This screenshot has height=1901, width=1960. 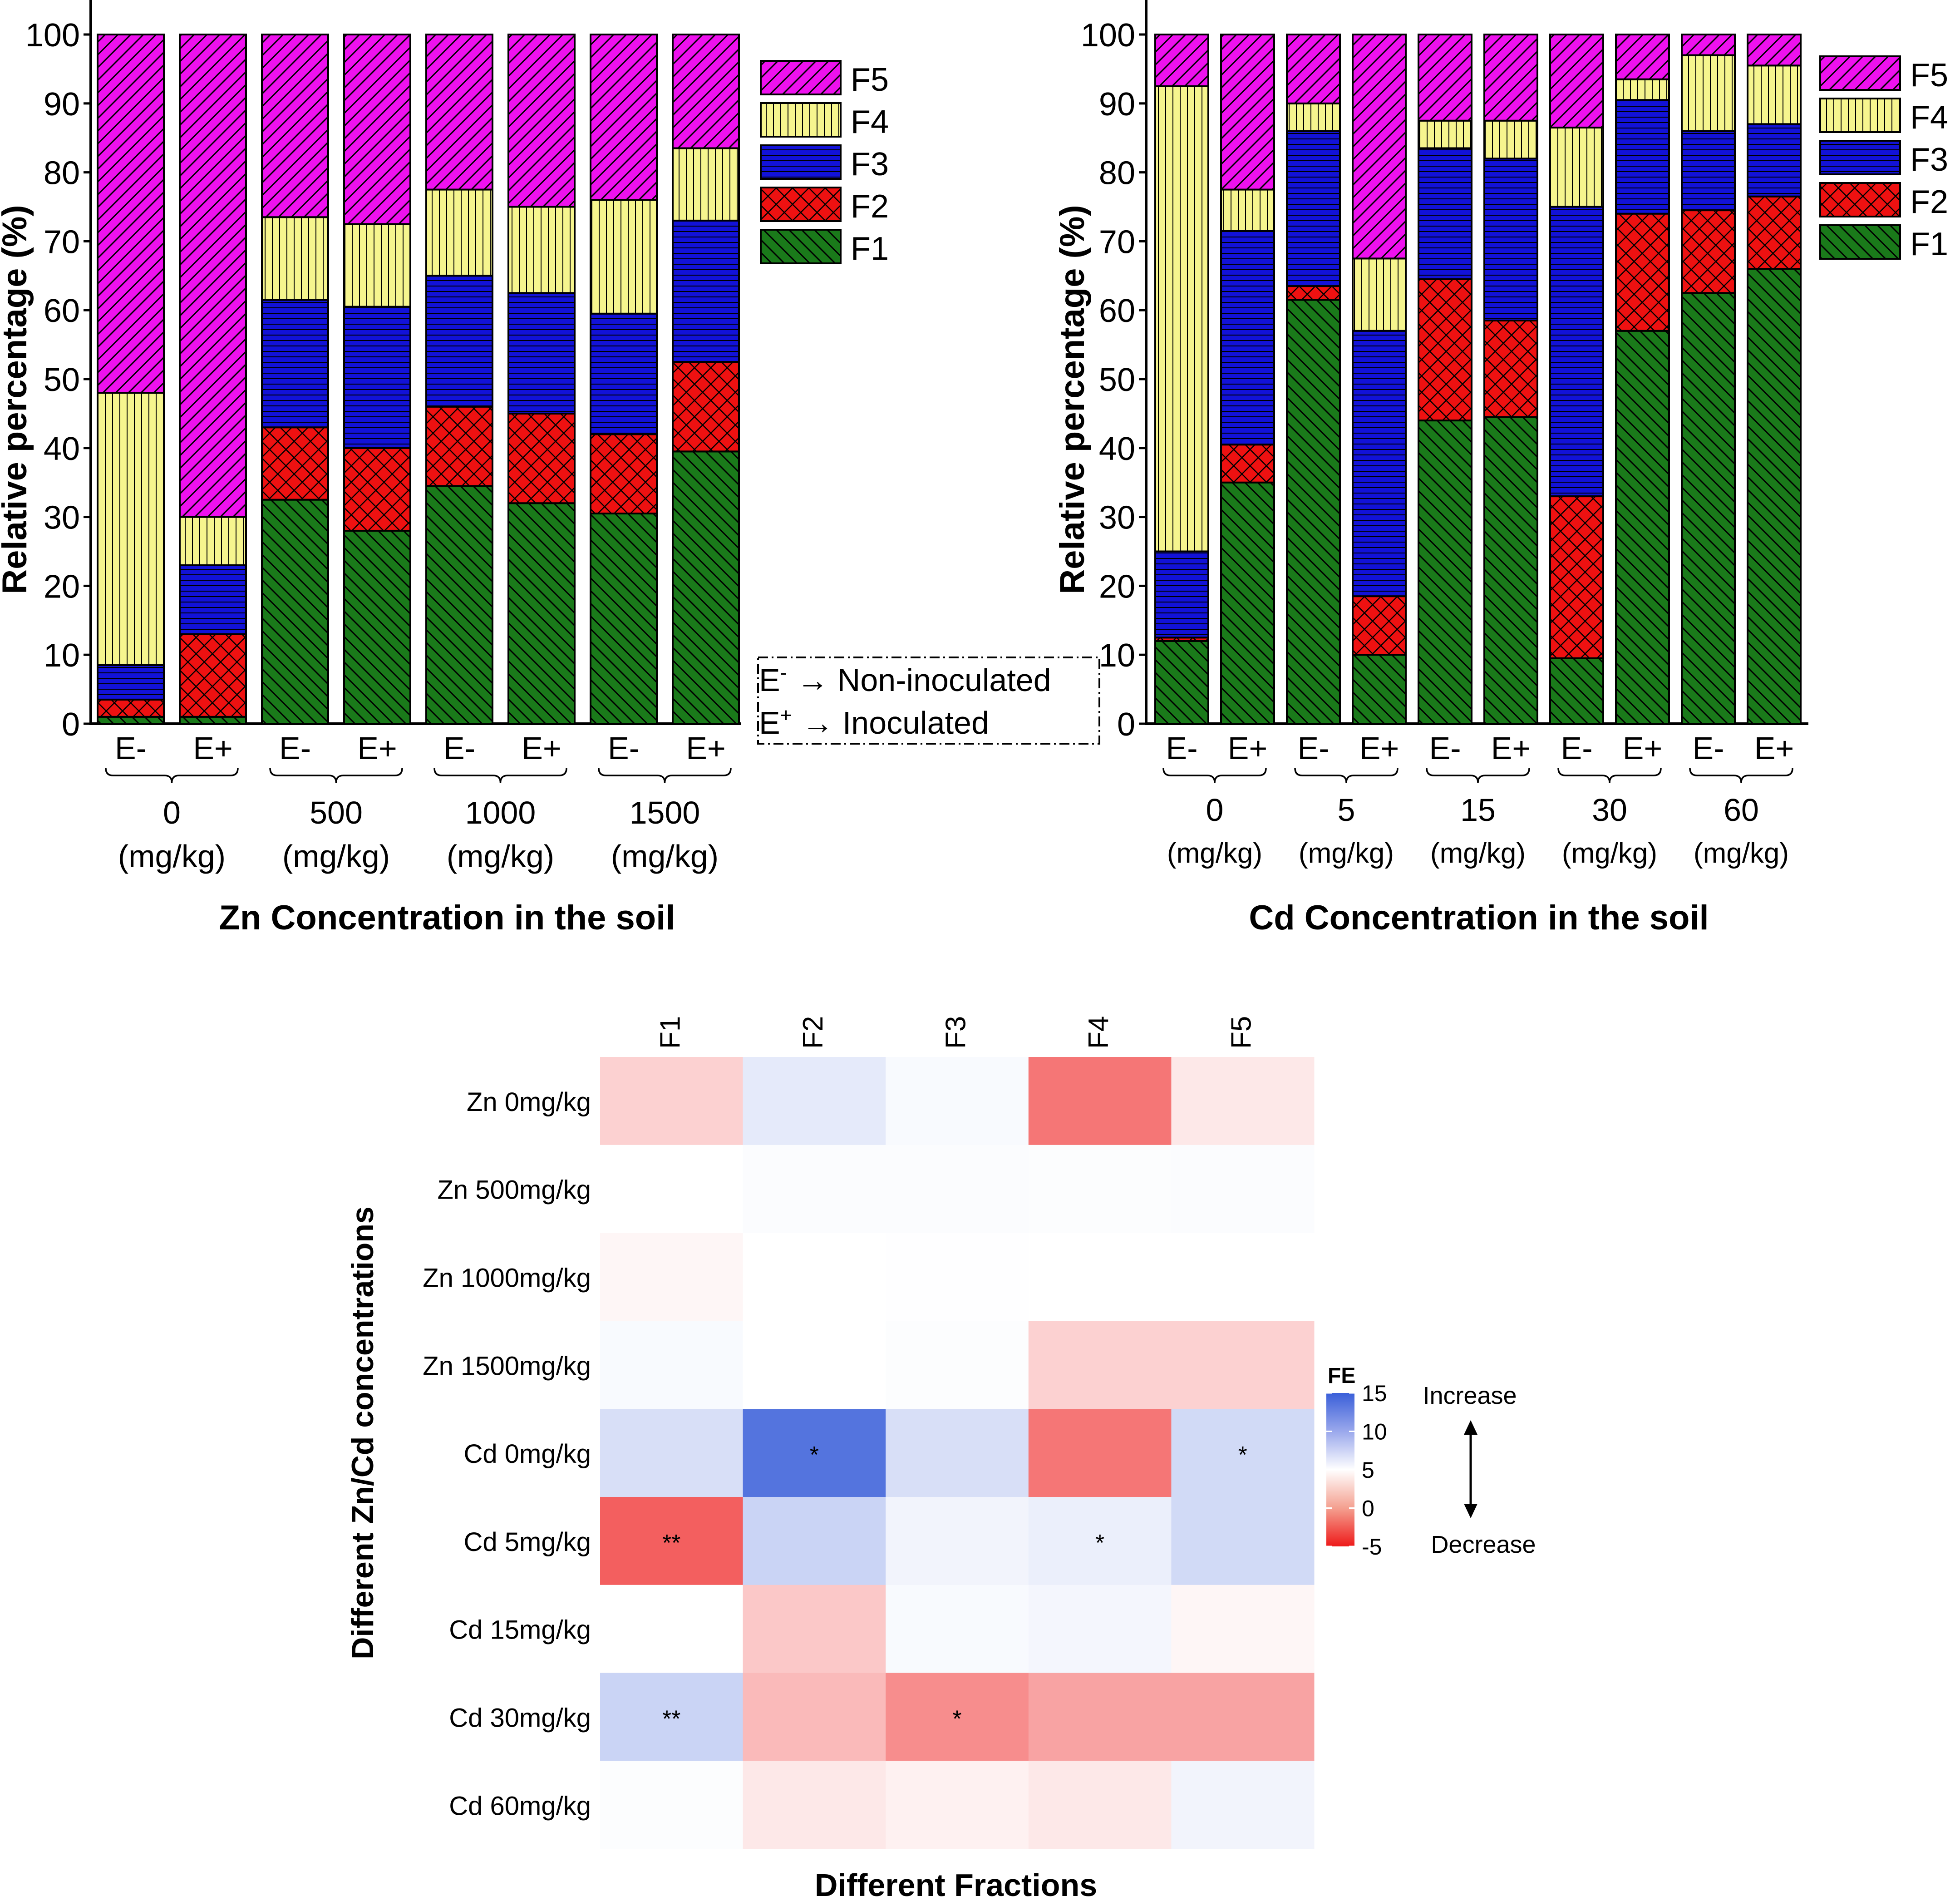 I want to click on colorbar-title: FE, so click(x=1341, y=1376).